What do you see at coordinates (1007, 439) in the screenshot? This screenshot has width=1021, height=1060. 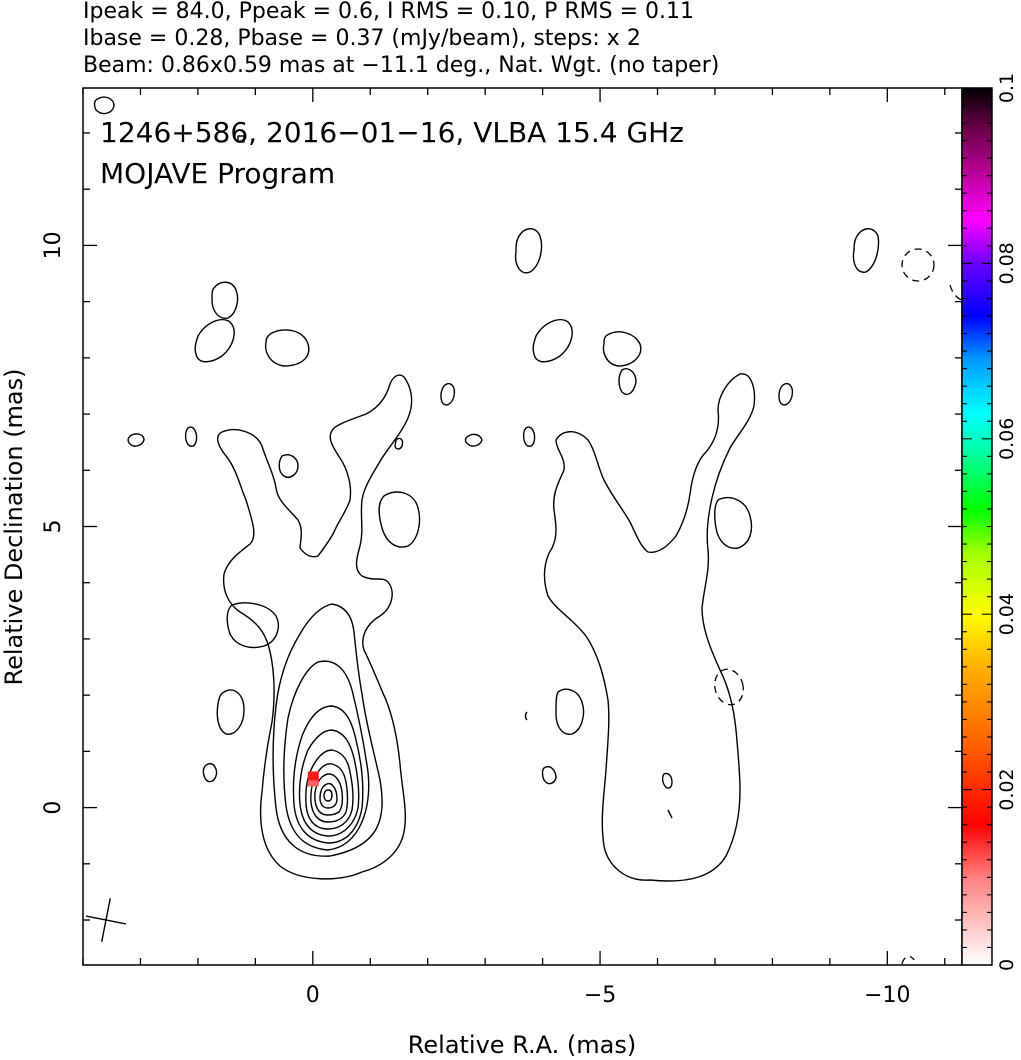 I see `colorbar-tick-label: 0.06` at bounding box center [1007, 439].